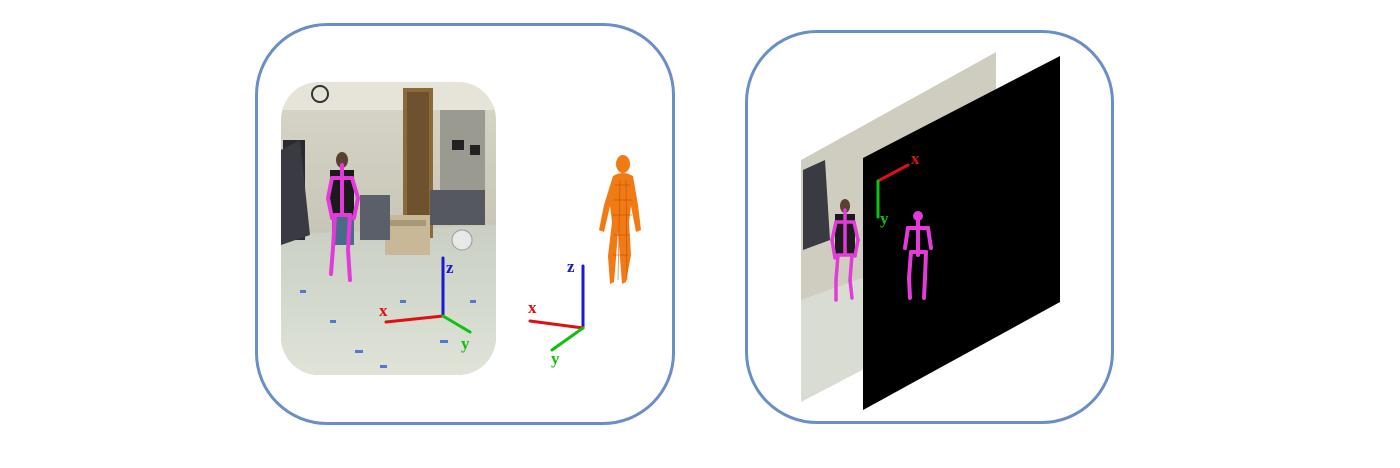 The width and height of the screenshot is (1400, 468). What do you see at coordinates (465, 343) in the screenshot?
I see `axis-label-y-photo: y` at bounding box center [465, 343].